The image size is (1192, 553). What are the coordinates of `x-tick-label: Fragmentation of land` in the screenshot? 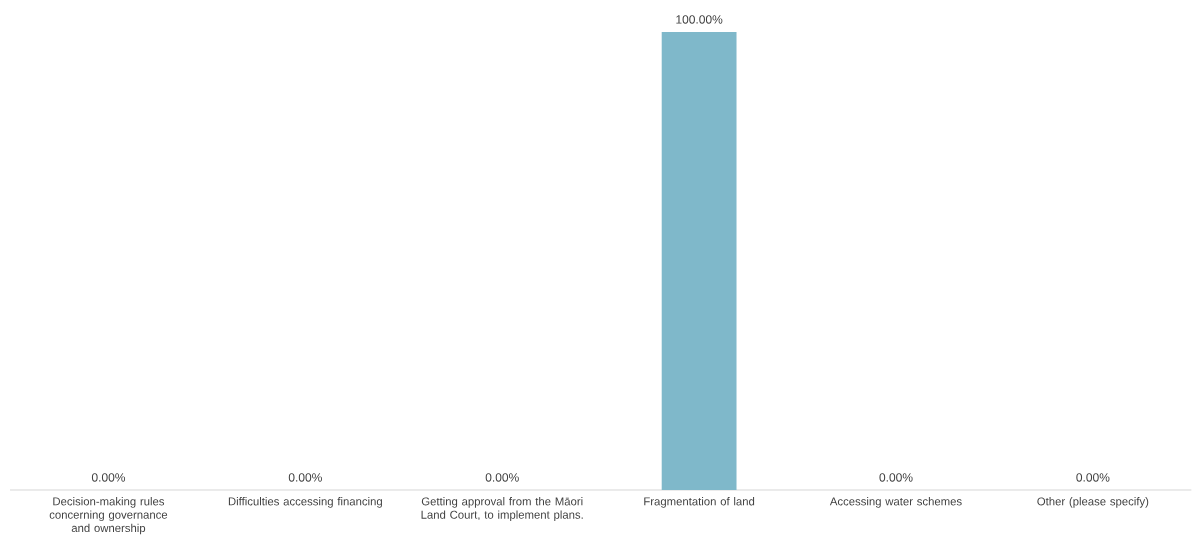 It's located at (699, 502).